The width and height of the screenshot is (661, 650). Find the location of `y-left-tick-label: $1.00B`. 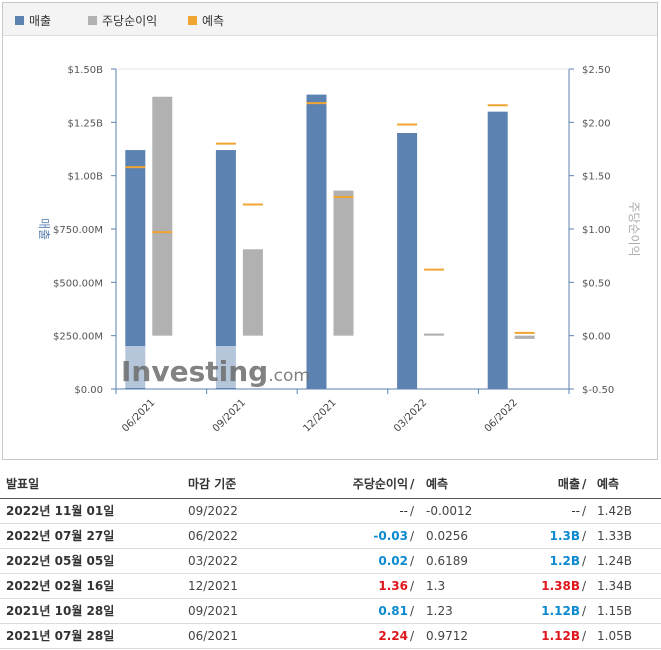

y-left-tick-label: $1.00B is located at coordinates (86, 177).